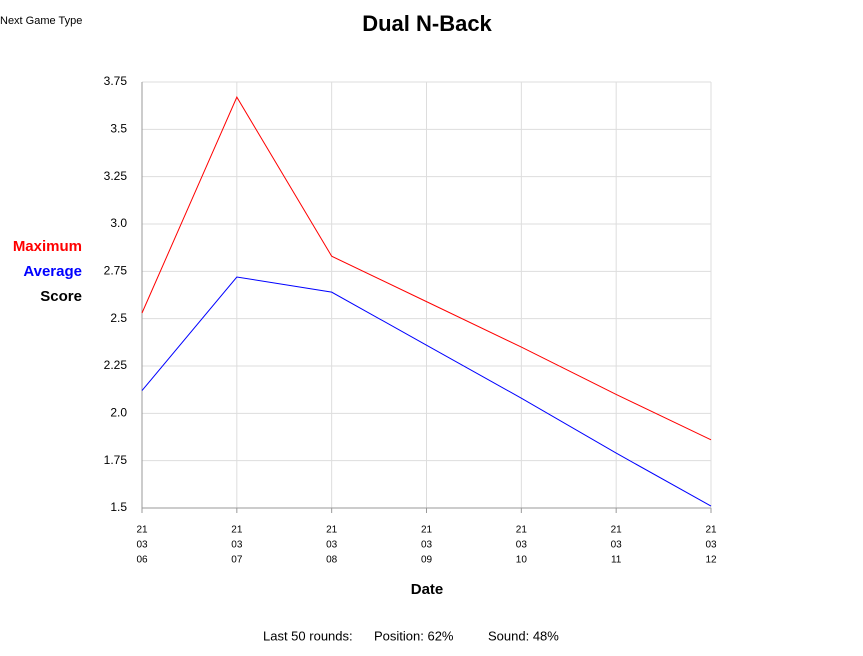  What do you see at coordinates (237, 560) in the screenshot?
I see `x-tick-label: 07` at bounding box center [237, 560].